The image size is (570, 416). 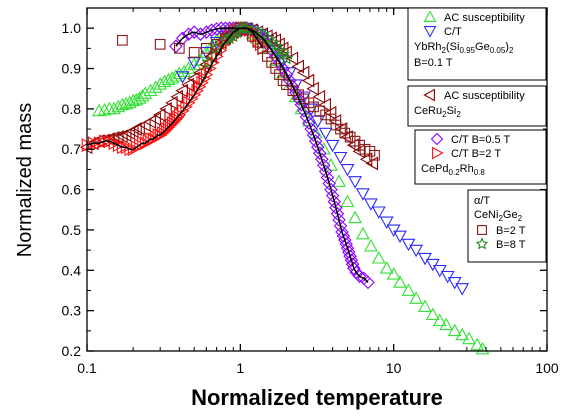 I want to click on y-tick-label: 0.8, so click(x=72, y=109).